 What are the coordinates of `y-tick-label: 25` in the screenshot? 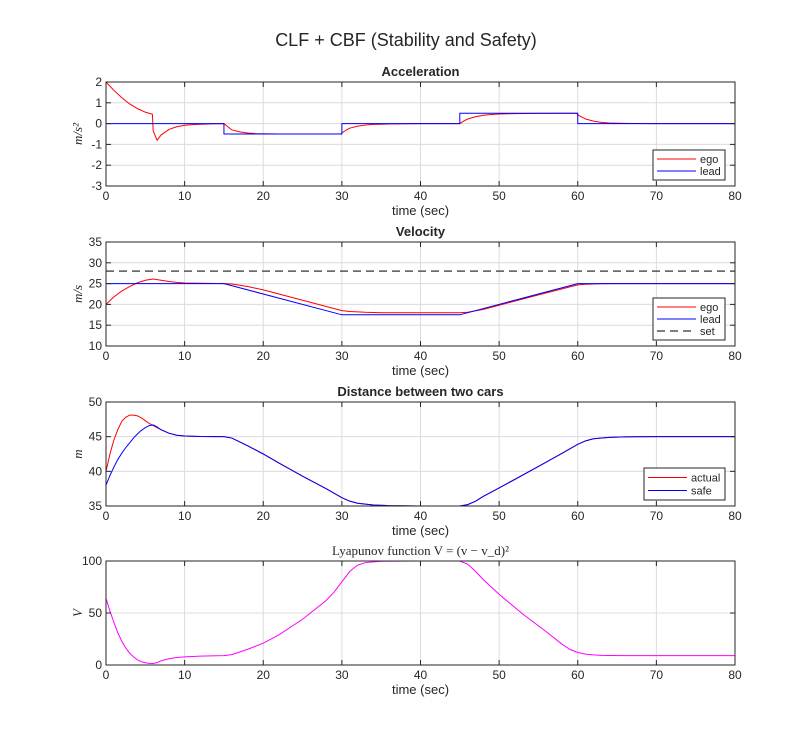 It's located at (96, 284).